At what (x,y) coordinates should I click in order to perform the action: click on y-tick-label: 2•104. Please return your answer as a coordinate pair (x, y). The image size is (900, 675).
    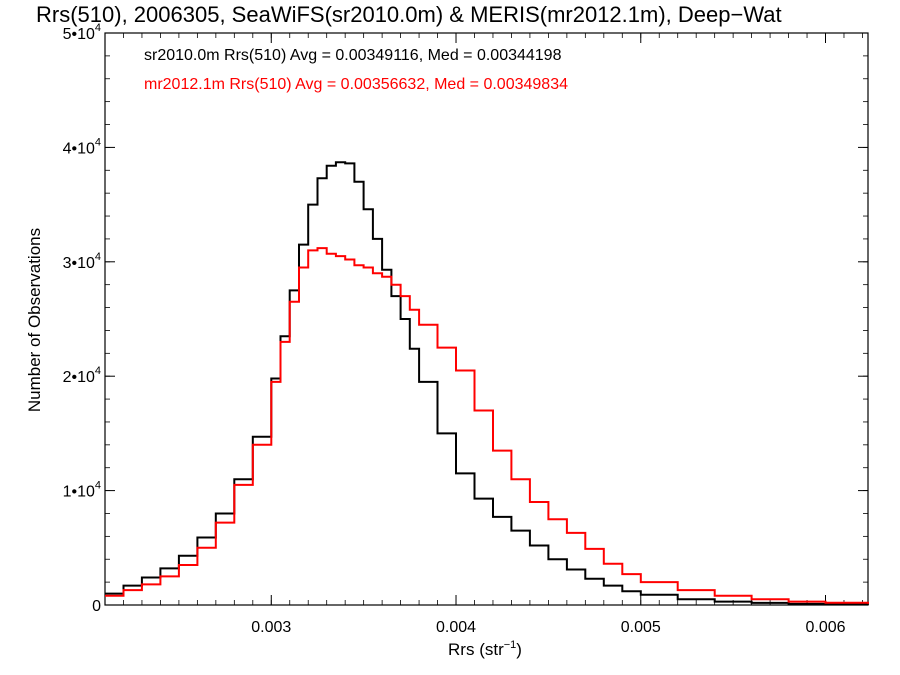
    Looking at the image, I should click on (82, 375).